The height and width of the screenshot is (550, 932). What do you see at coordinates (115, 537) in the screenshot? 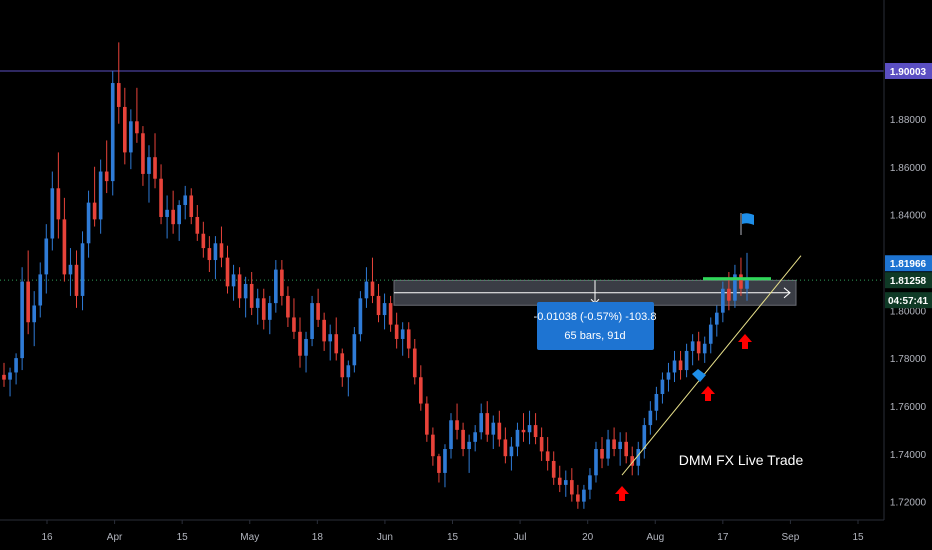
I see `time-tick-label: Apr` at bounding box center [115, 537].